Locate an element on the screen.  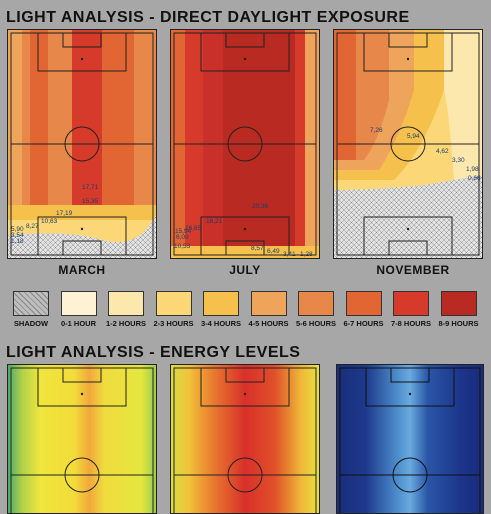
july-value-2: 18,21 is located at coordinates (214, 221).